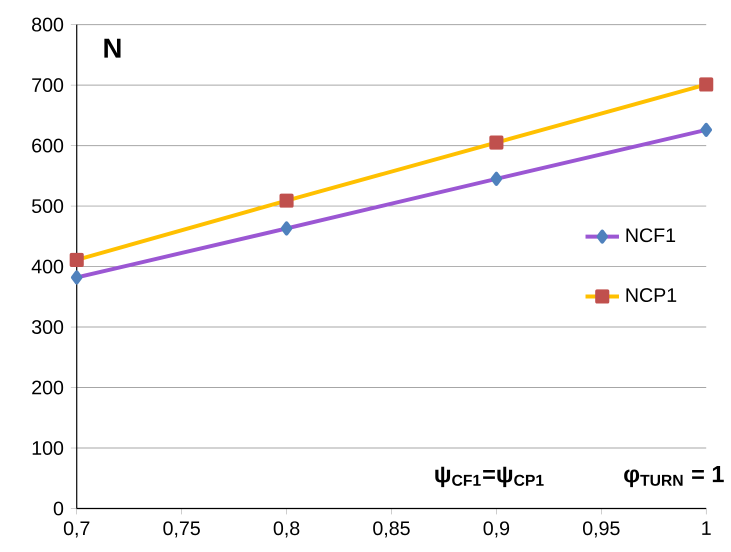 The height and width of the screenshot is (552, 731). I want to click on x-tick-label: 0,9, so click(497, 529).